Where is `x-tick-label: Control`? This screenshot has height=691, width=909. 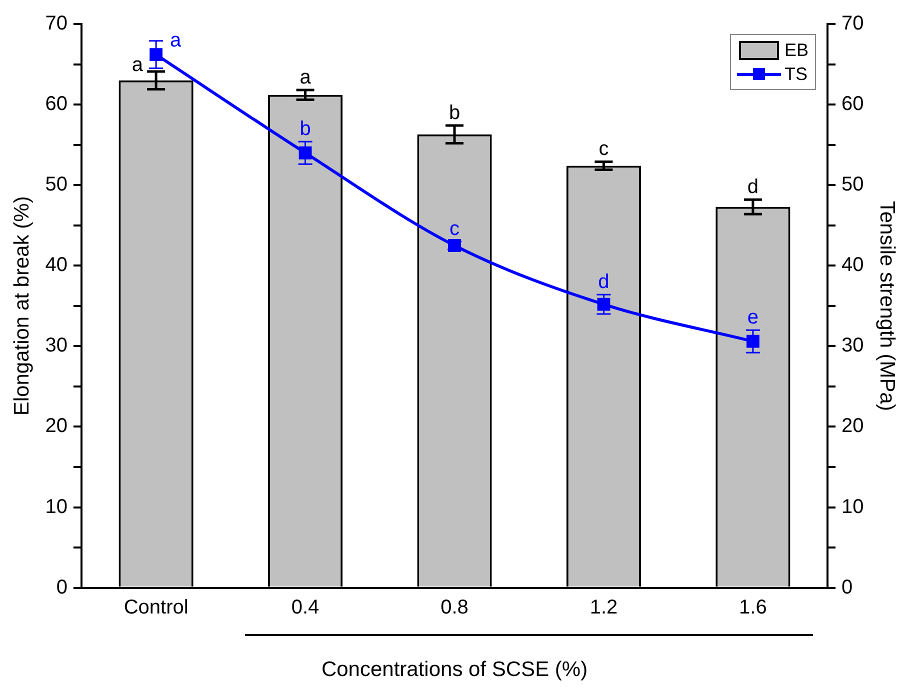
x-tick-label: Control is located at coordinates (156, 607).